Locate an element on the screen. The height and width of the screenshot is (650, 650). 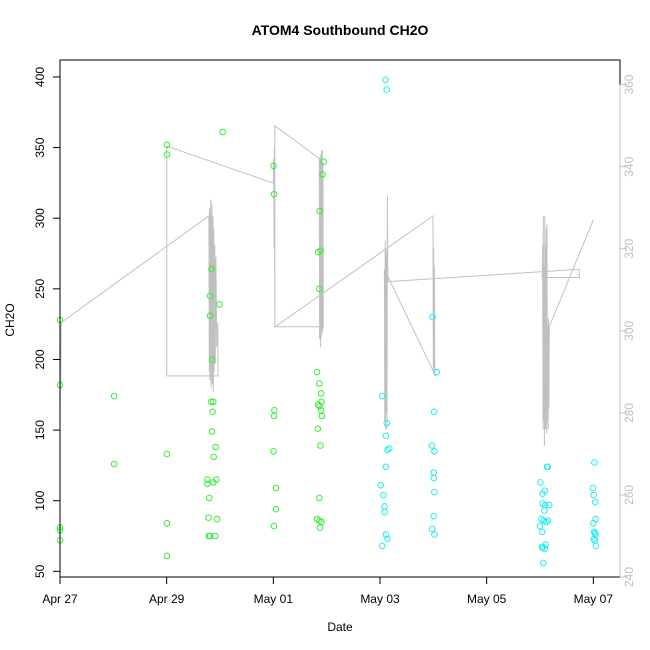
y-tick-label: 250 is located at coordinates (40, 288).